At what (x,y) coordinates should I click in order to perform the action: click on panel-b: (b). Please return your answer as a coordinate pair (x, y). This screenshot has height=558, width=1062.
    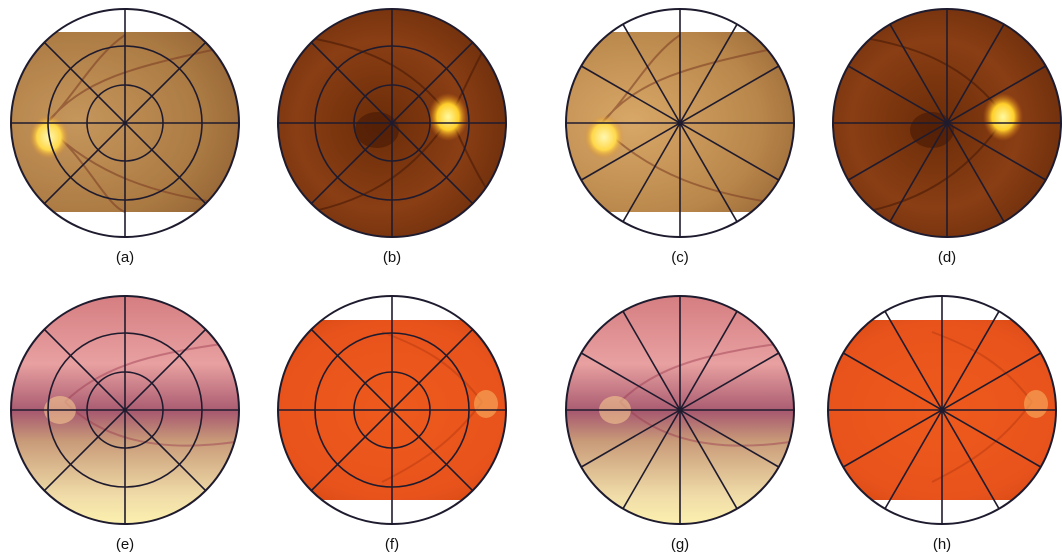
    Looking at the image, I should click on (392, 135).